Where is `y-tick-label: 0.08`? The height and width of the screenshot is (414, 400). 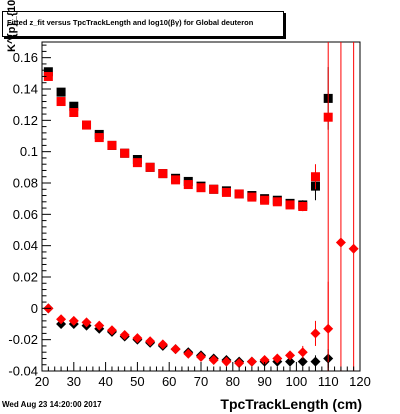 y-tick-label: 0.08 is located at coordinates (25, 183).